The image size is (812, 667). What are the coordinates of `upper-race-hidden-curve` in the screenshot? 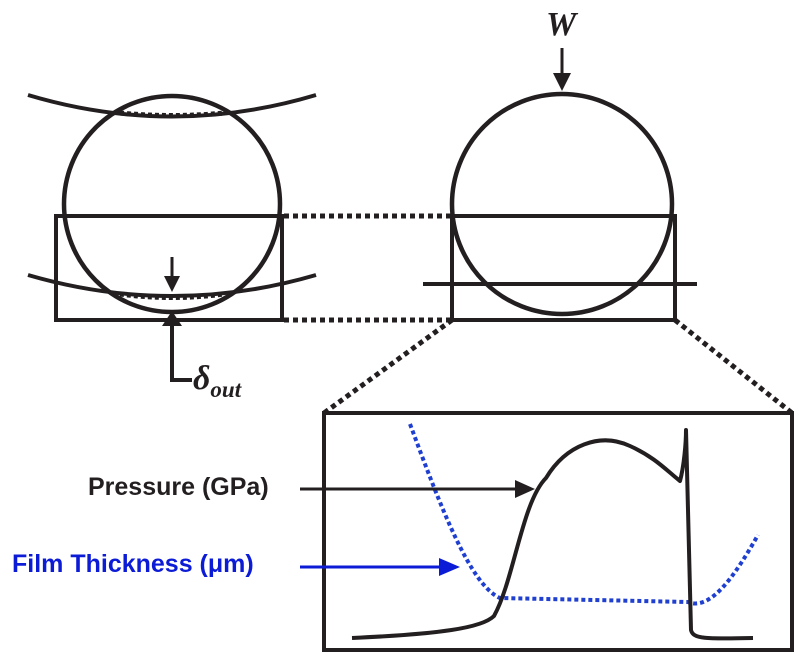 It's located at (172, 114).